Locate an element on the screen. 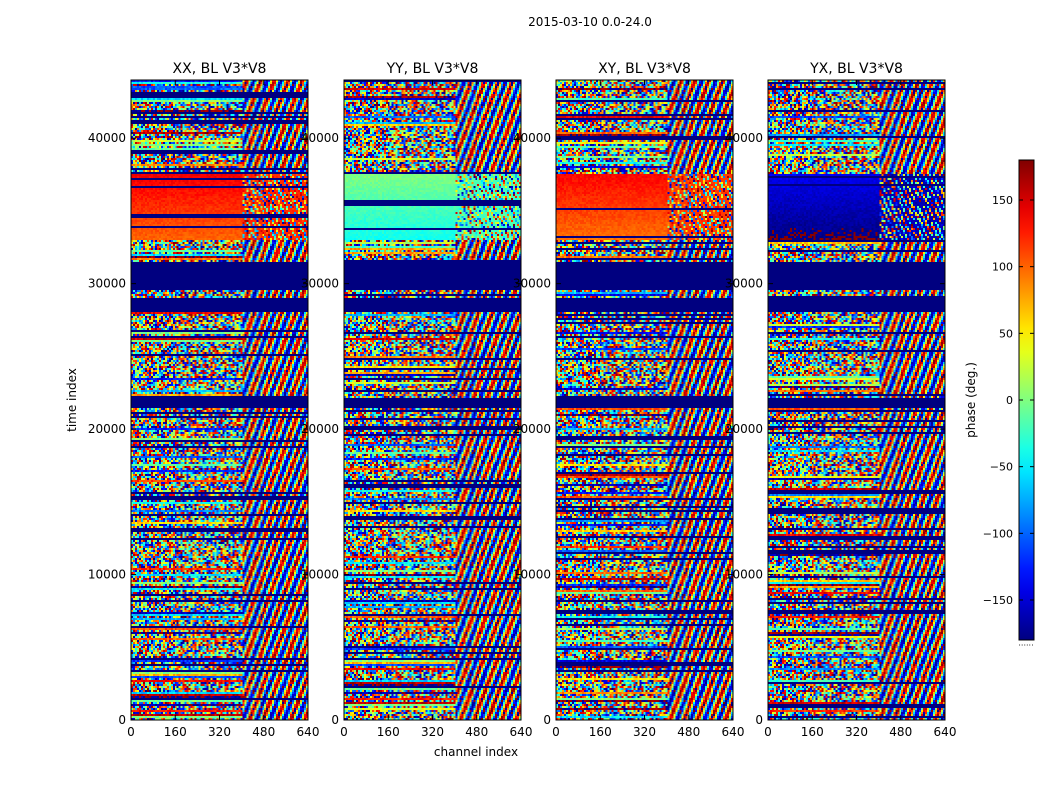  panel-title-1: YY, BL V3*V8 is located at coordinates (432, 69).